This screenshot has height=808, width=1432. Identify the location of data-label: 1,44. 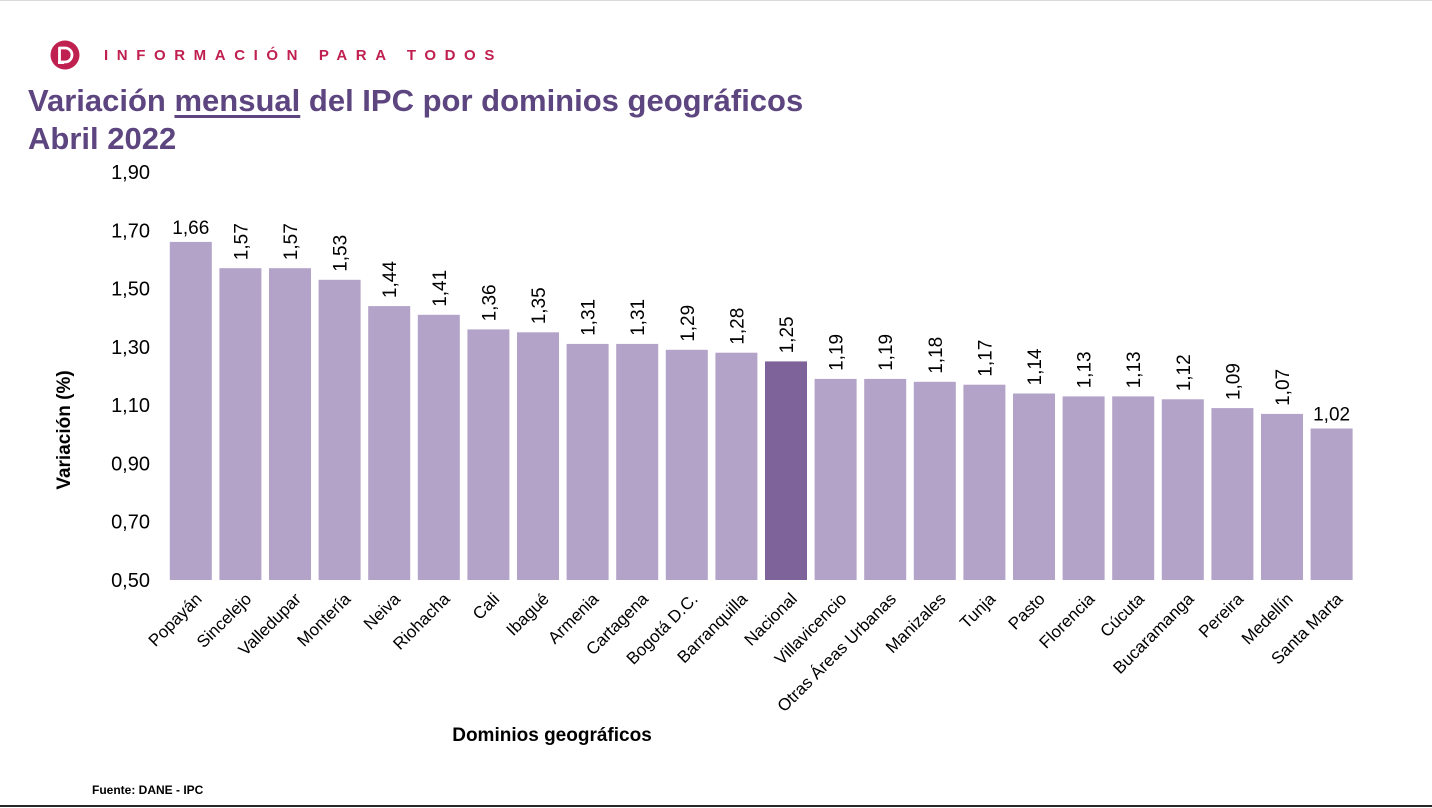
(390, 279).